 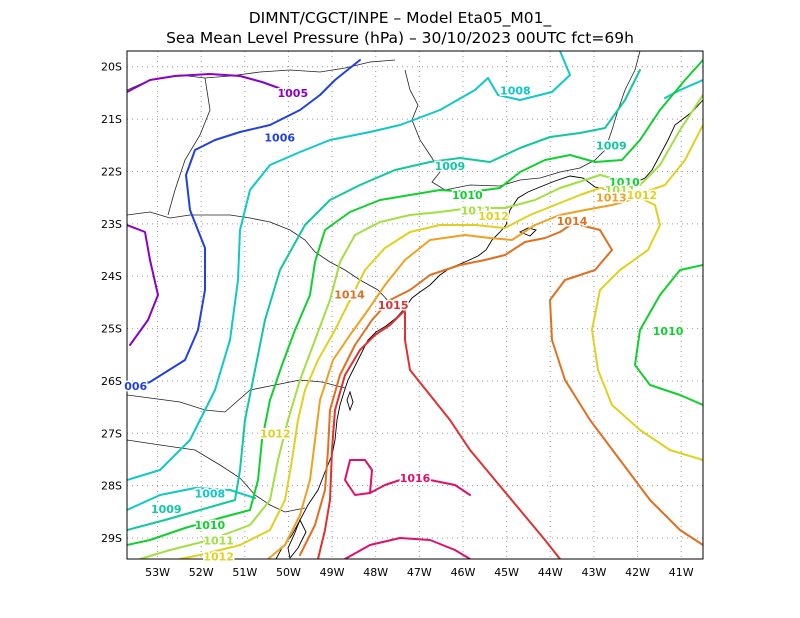 What do you see at coordinates (358, 477) in the screenshot?
I see `isobar-1016-loop` at bounding box center [358, 477].